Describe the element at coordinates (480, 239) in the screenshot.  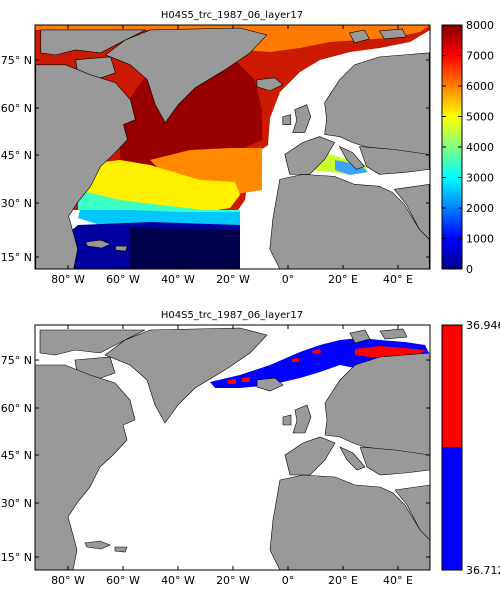
I see `colorbar-label: 1000` at that location.